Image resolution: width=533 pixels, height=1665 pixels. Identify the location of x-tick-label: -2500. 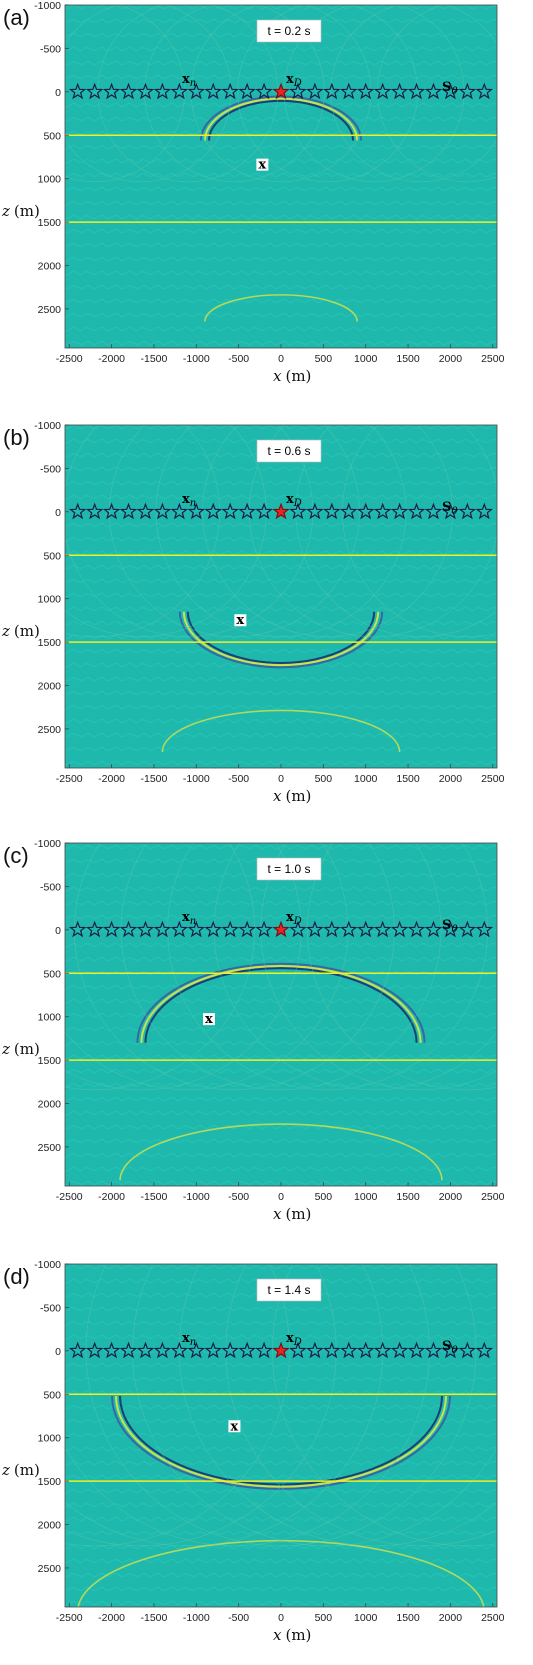
(69, 1197).